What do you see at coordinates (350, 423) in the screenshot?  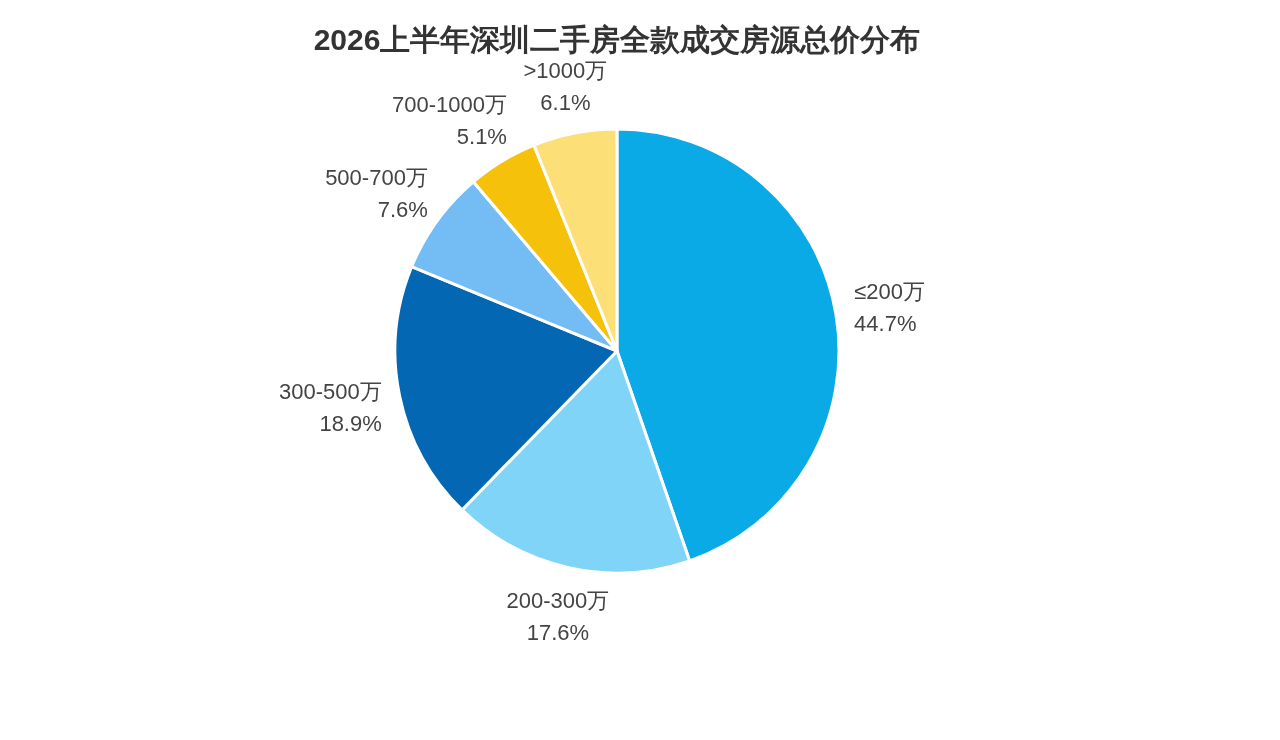 I see `data-label: 18.9%` at bounding box center [350, 423].